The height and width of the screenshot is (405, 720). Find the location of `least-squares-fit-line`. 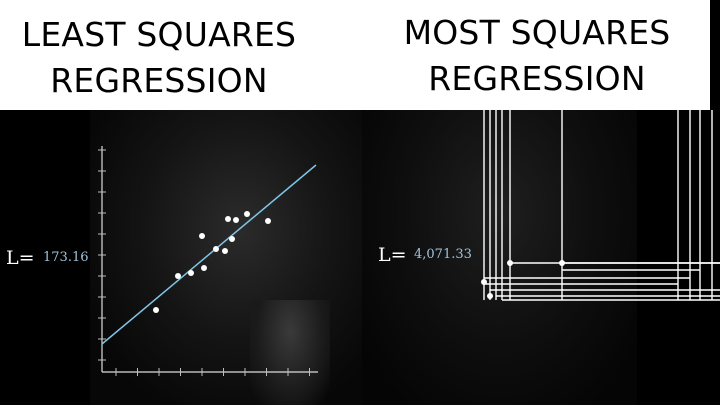

least-squares-fit-line is located at coordinates (209, 254).